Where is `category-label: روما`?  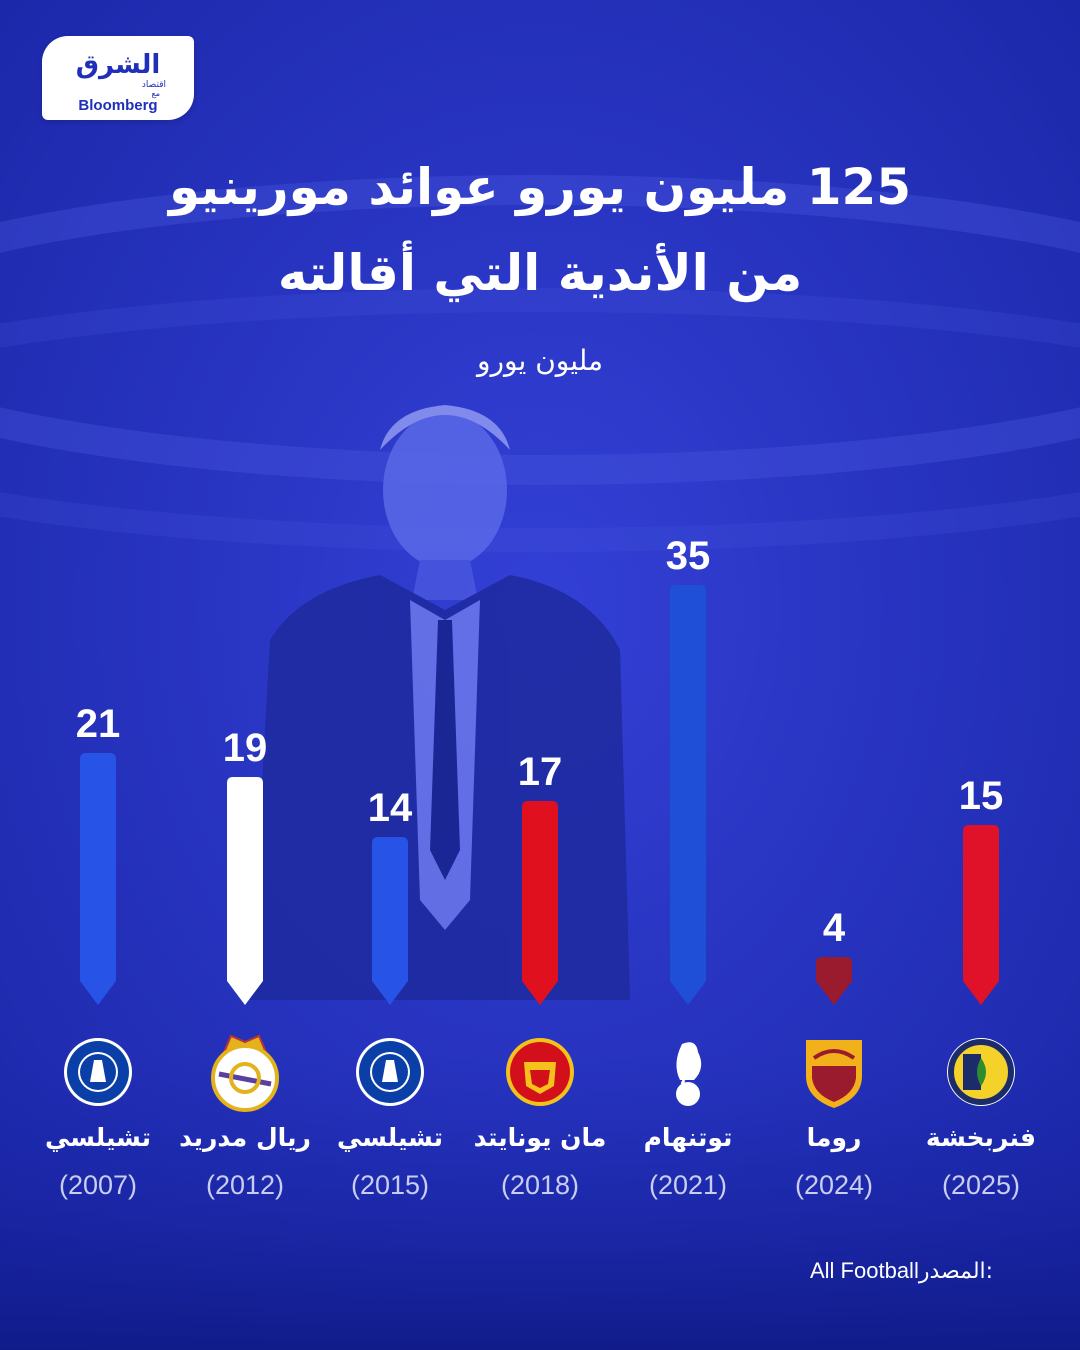
category-label: روما is located at coordinates (834, 1138).